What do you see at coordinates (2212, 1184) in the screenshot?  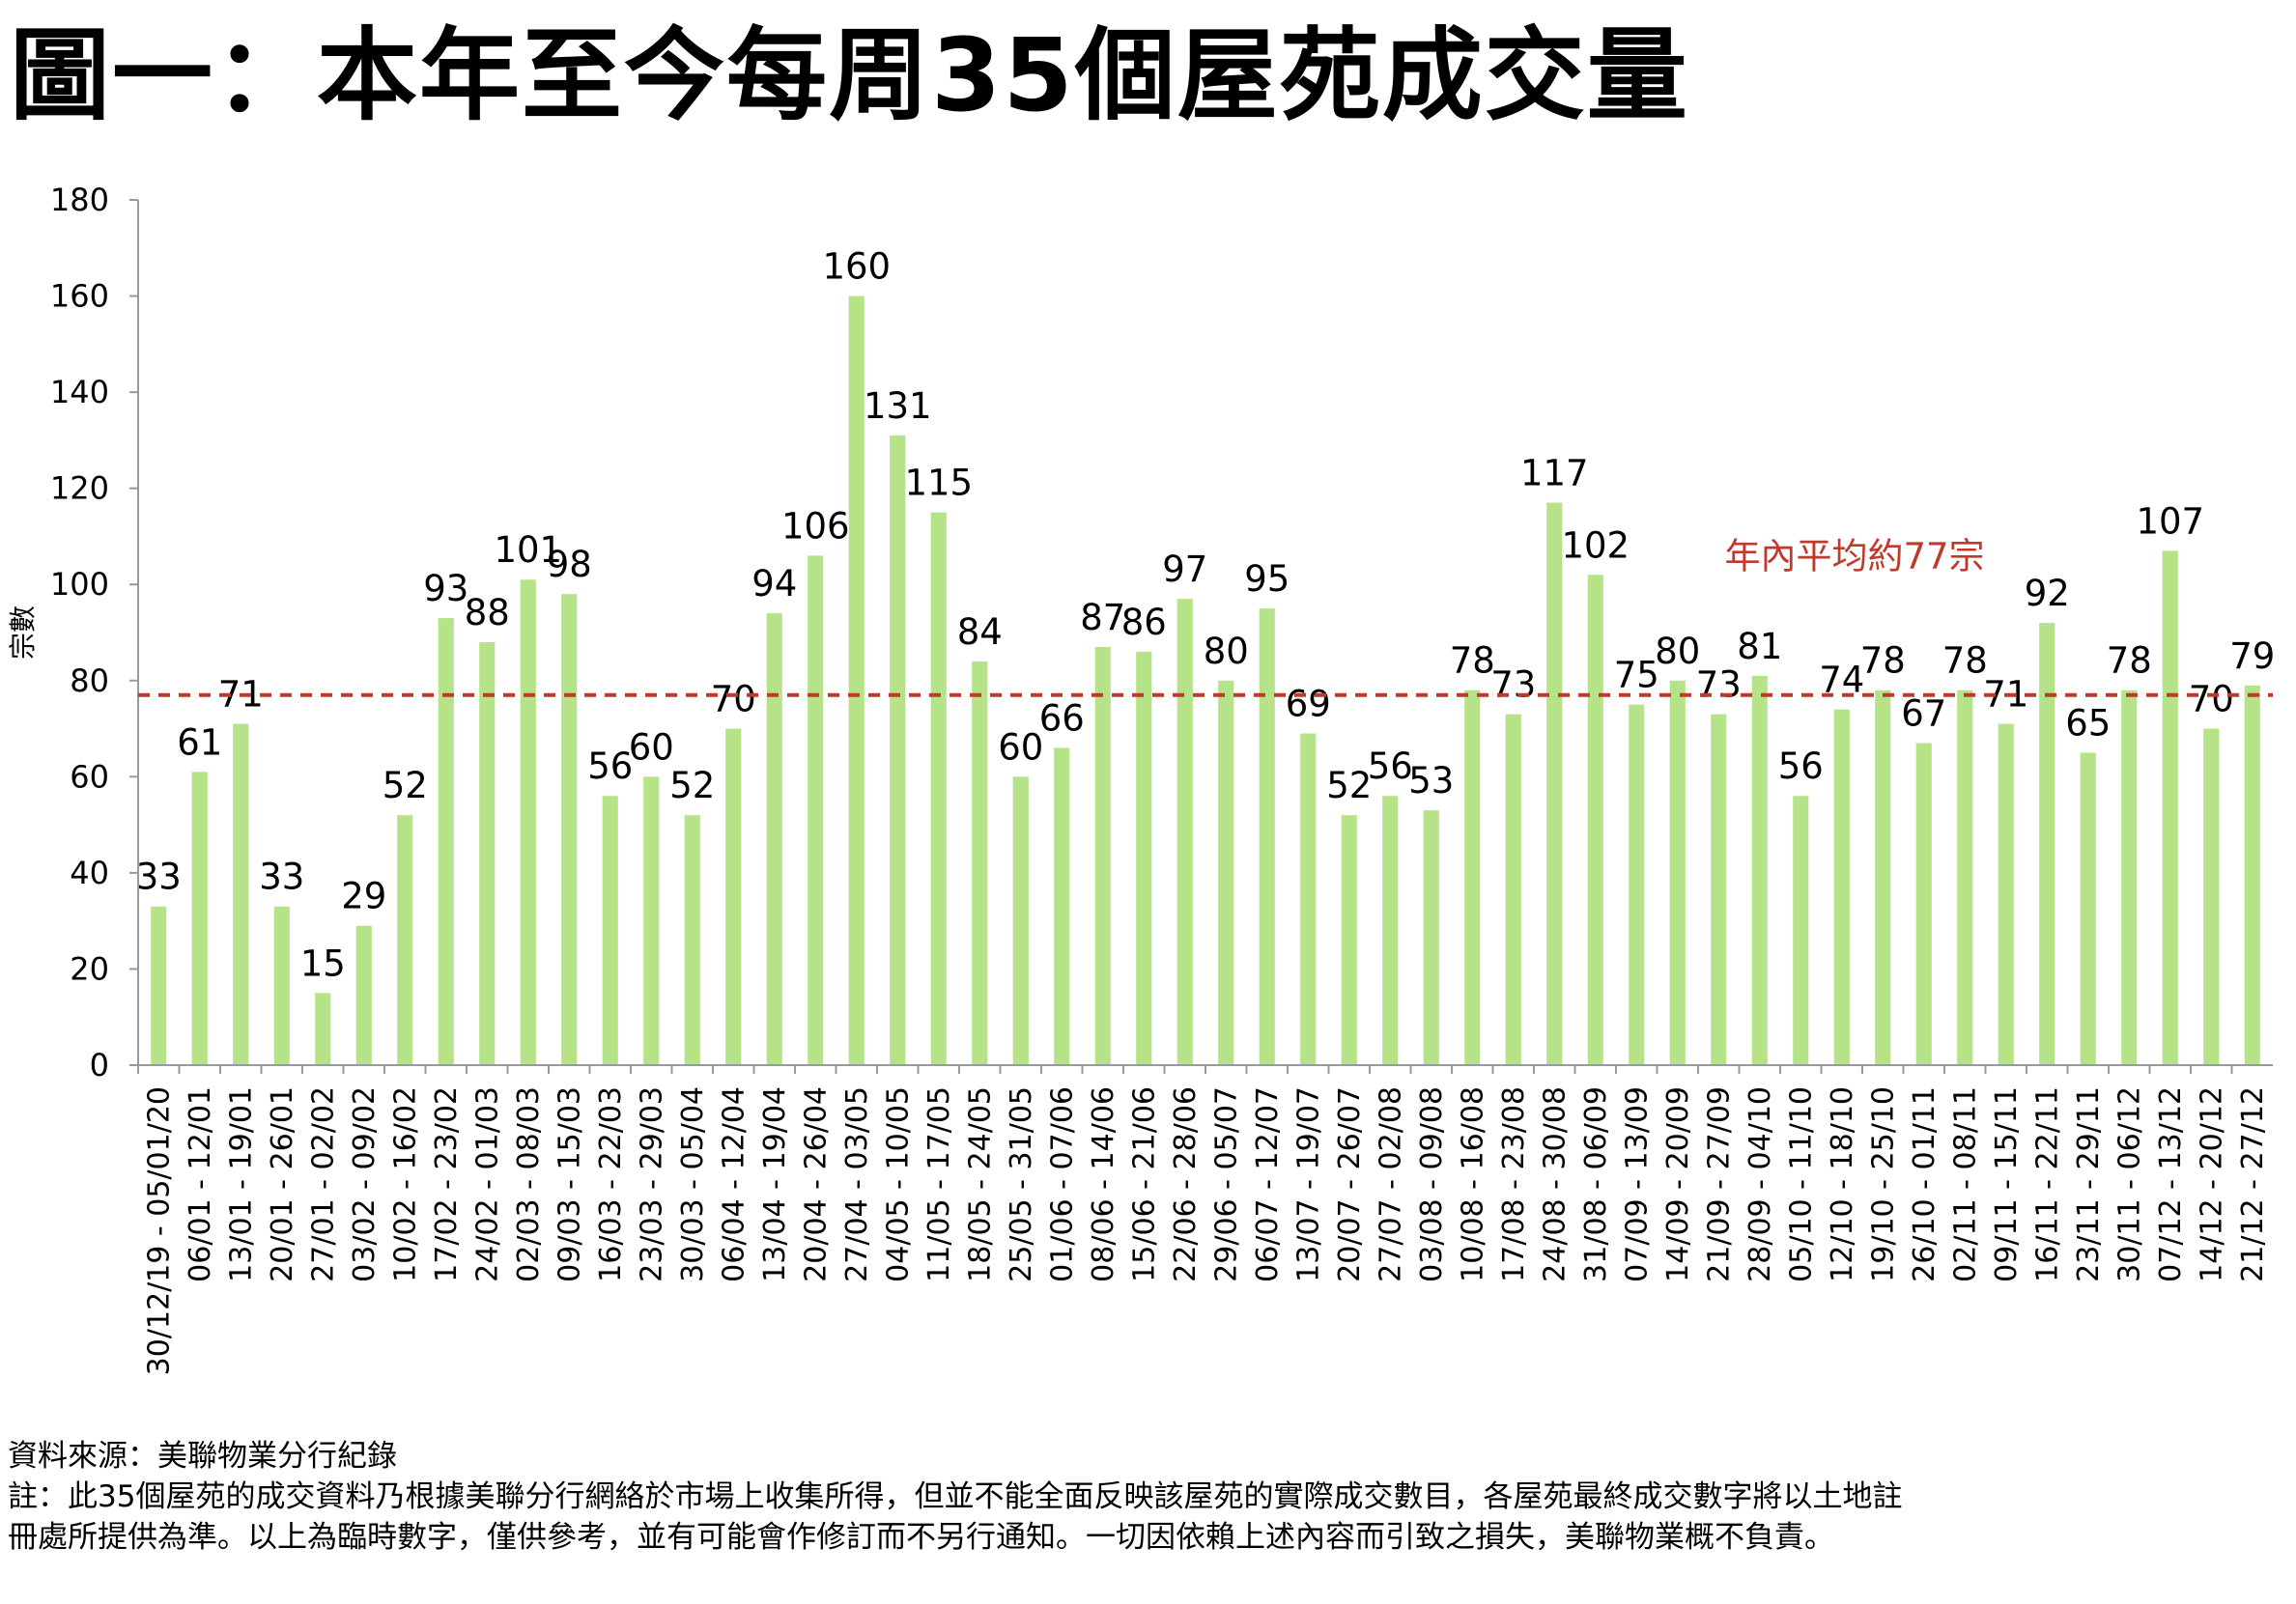 I see `x-tick-label: 14/12 - 20/12` at bounding box center [2212, 1184].